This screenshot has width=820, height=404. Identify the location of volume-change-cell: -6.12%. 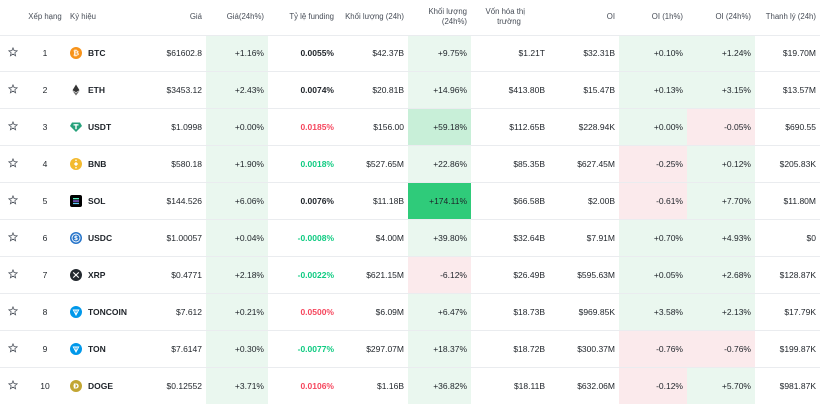
(439, 274).